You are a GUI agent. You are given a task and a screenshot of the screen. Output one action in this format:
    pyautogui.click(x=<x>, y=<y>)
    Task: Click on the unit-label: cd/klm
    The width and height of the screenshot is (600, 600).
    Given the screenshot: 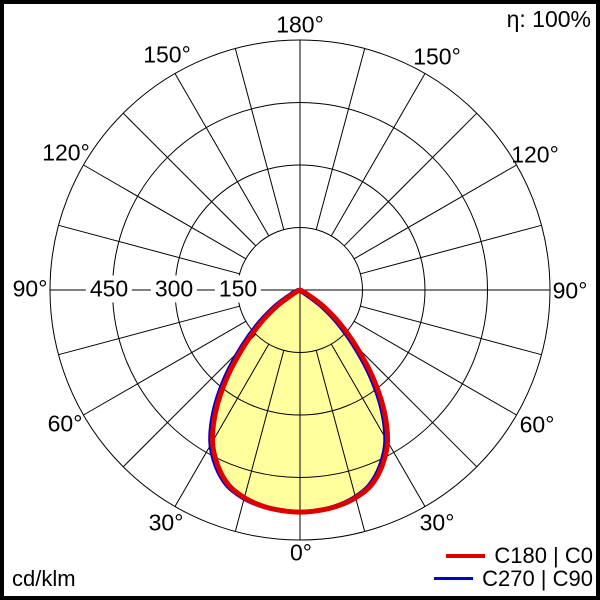 What is the action you would take?
    pyautogui.click(x=44, y=578)
    